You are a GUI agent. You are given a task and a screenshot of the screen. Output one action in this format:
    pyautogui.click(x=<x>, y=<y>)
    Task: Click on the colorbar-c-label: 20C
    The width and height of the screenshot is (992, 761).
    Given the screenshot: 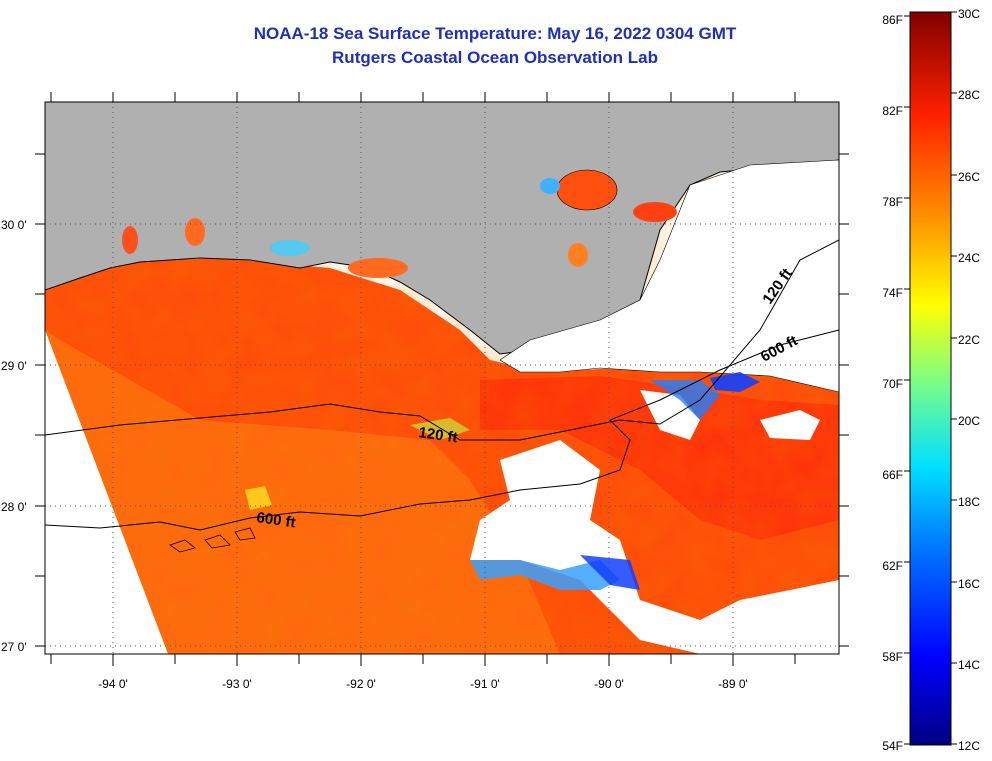 What is the action you would take?
    pyautogui.click(x=969, y=421)
    